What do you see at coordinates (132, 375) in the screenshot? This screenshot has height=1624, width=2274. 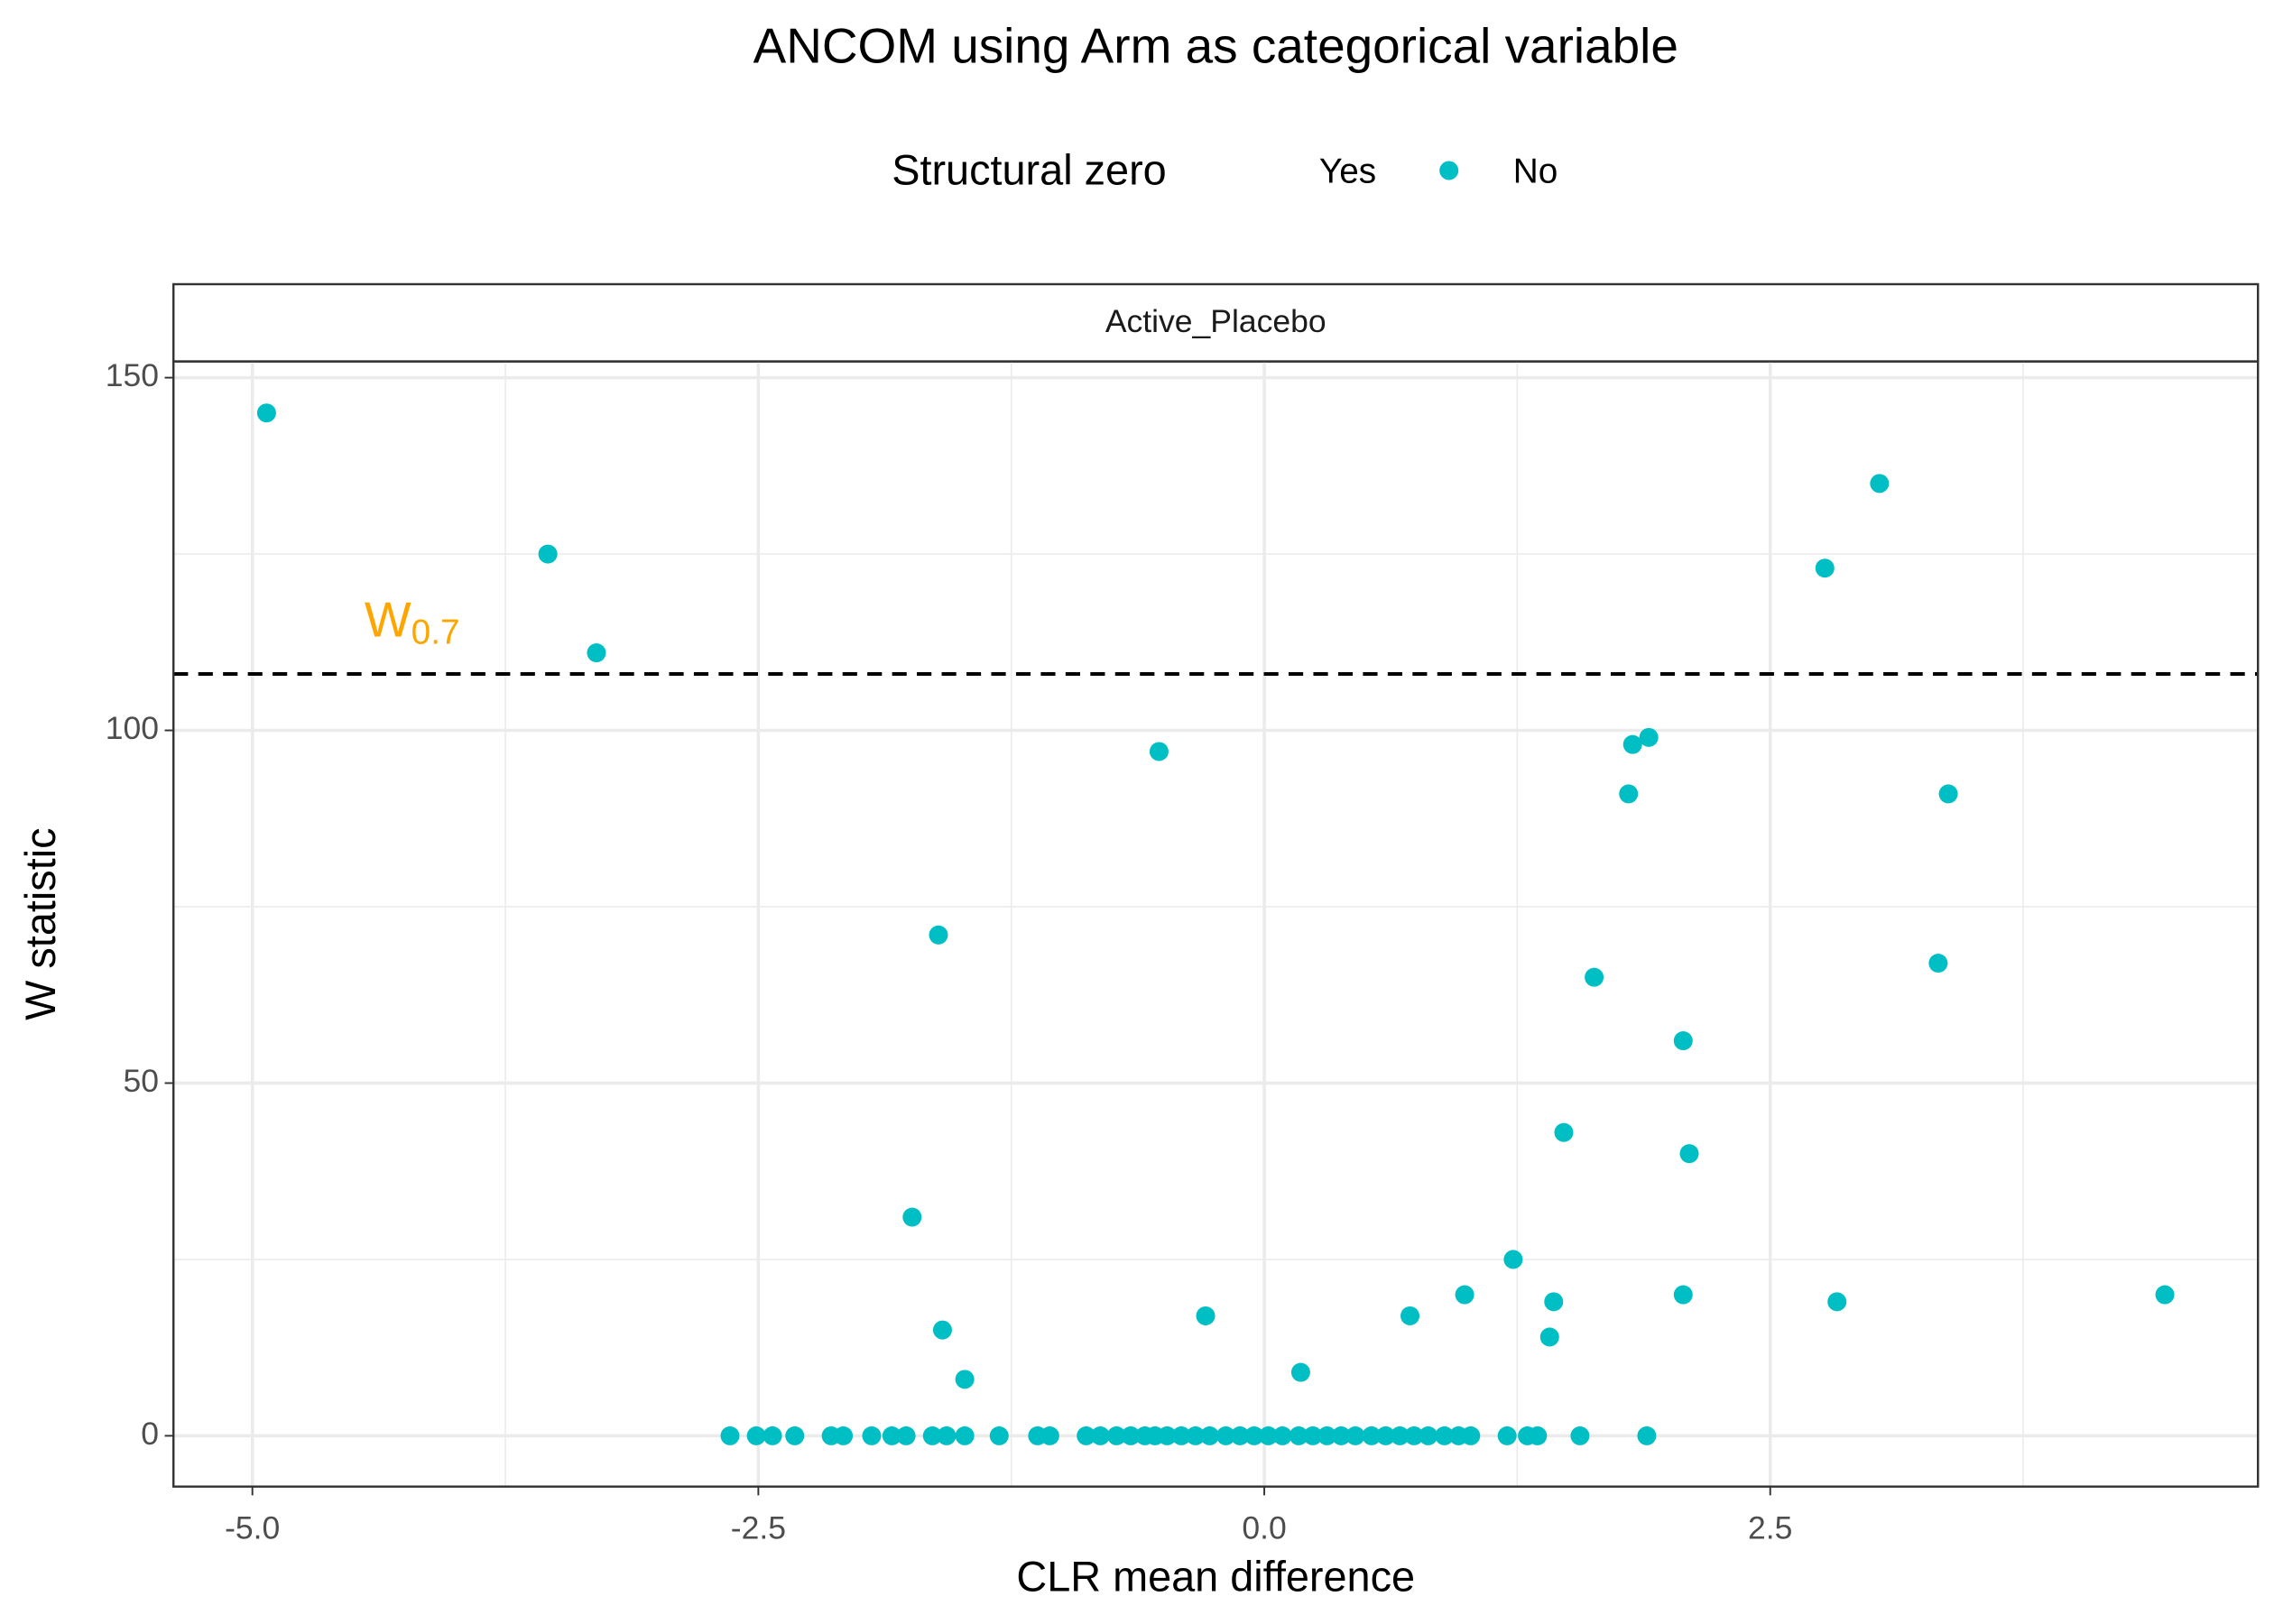 I see `y-tick-label: 150` at bounding box center [132, 375].